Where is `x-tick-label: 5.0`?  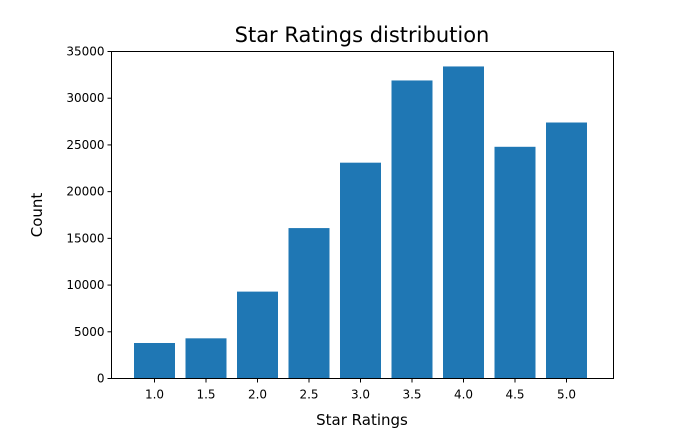
x-tick-label: 5.0 is located at coordinates (566, 395).